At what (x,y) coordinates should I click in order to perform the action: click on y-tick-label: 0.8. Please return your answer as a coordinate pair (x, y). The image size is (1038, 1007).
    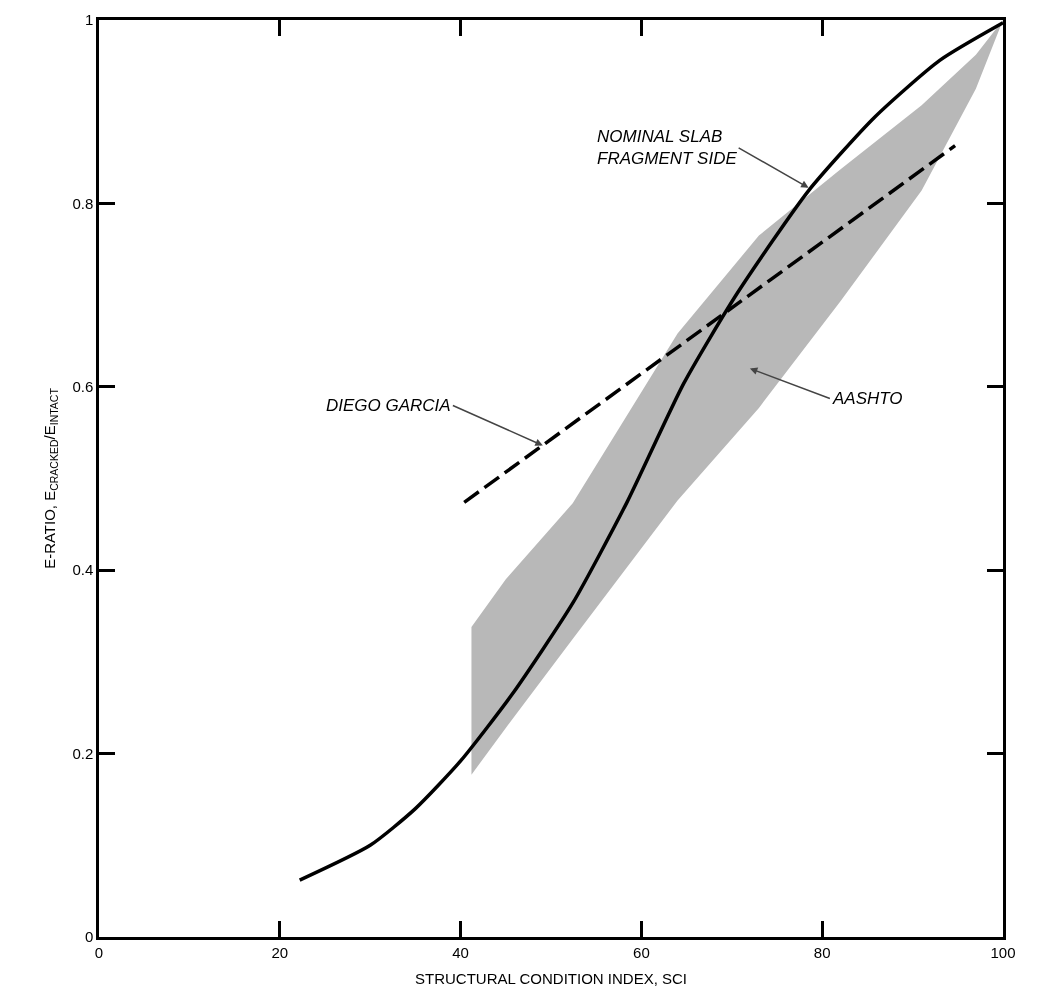
    Looking at the image, I should click on (83, 203).